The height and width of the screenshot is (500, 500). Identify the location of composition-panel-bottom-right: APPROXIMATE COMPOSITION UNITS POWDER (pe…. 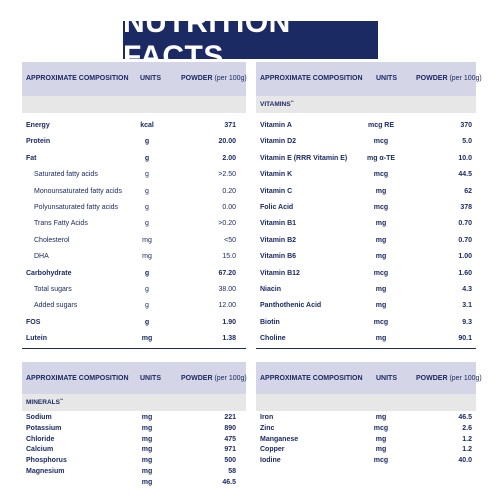
(369, 431).